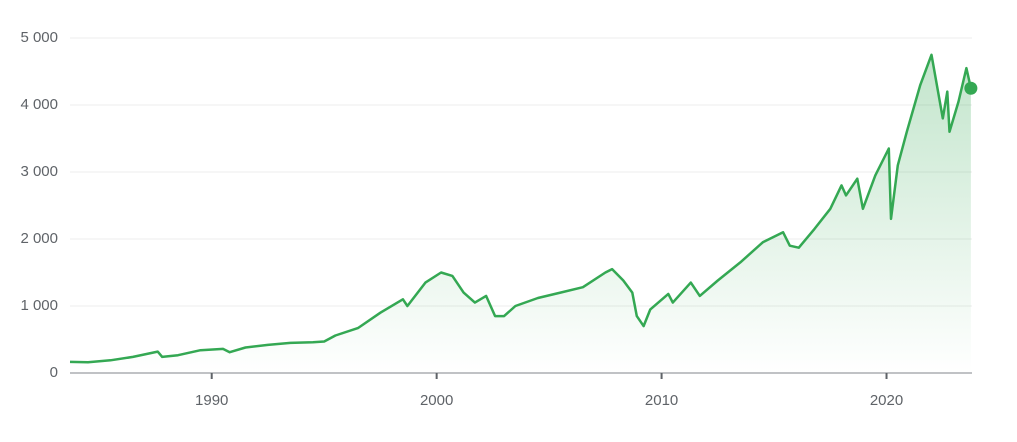 This screenshot has height=442, width=1017. What do you see at coordinates (39, 104) in the screenshot?
I see `y-tick-label: 4 000` at bounding box center [39, 104].